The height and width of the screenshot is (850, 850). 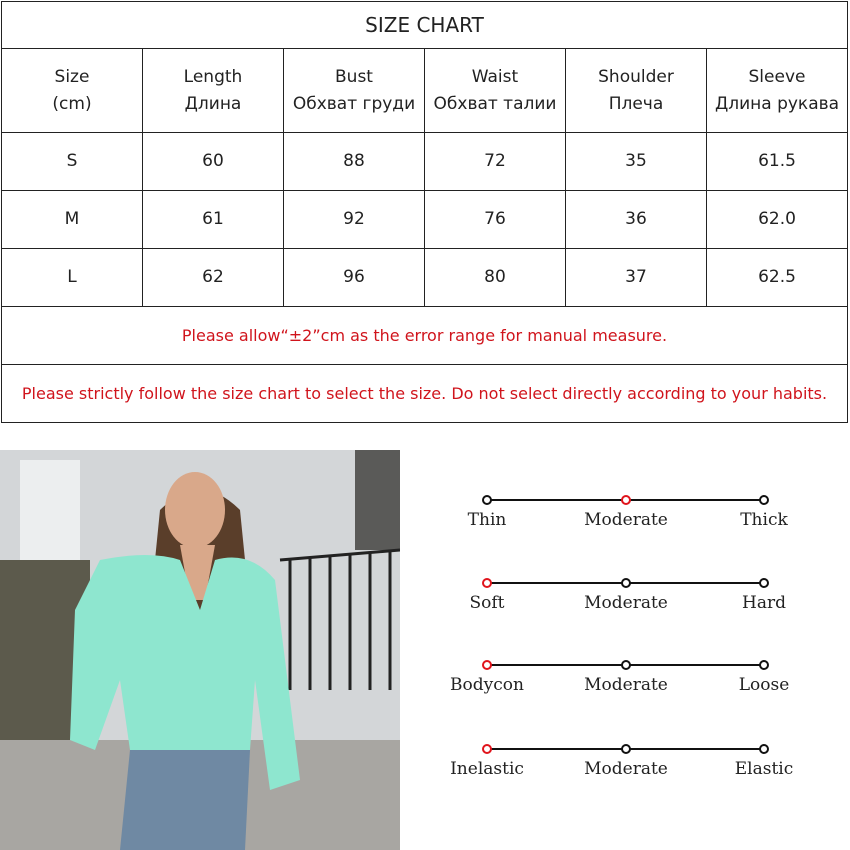 What do you see at coordinates (213, 161) in the screenshot?
I see `cell: 60` at bounding box center [213, 161].